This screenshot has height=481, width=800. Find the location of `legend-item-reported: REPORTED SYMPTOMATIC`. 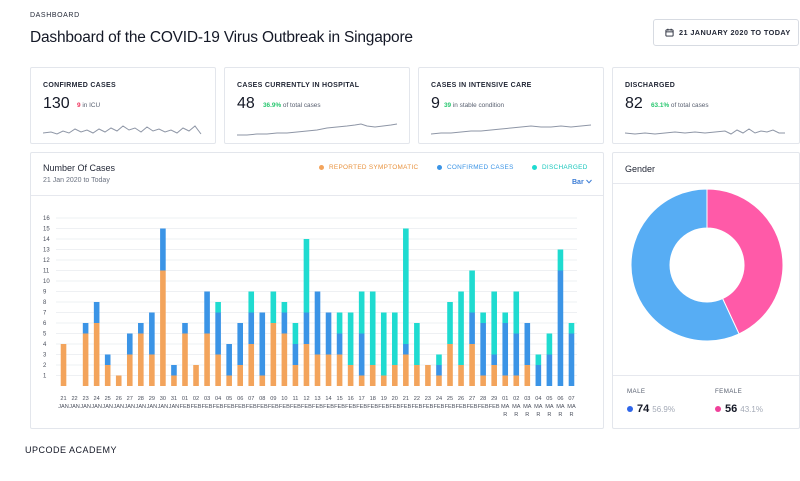

legend-item-reported: REPORTED SYMPTOMATIC is located at coordinates (368, 167).